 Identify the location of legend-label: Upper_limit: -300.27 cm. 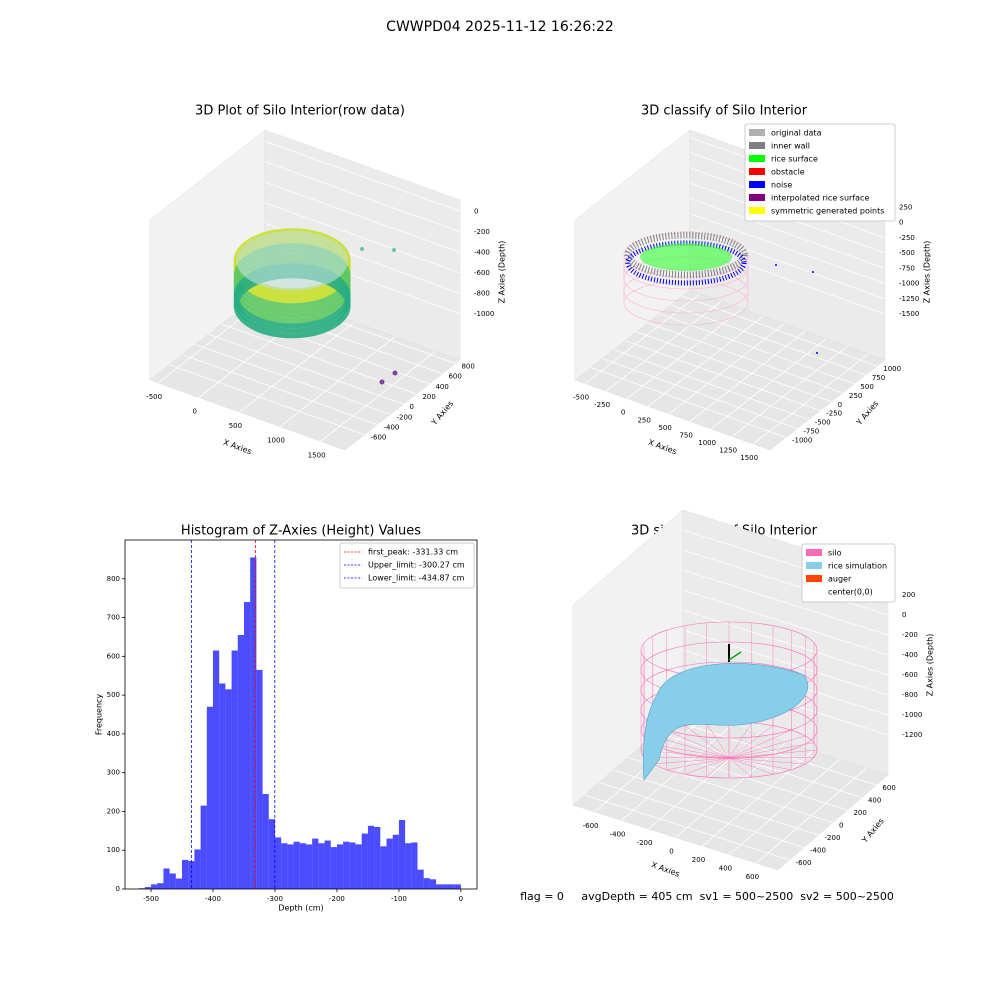
(416, 565).